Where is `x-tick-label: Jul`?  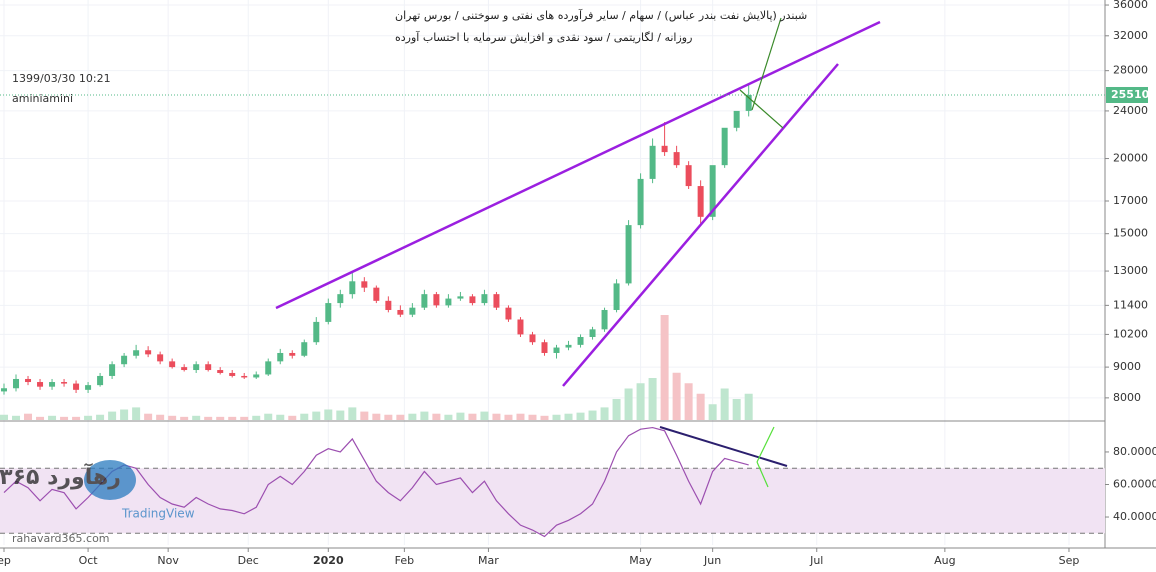
x-tick-label: Jul is located at coordinates (816, 560).